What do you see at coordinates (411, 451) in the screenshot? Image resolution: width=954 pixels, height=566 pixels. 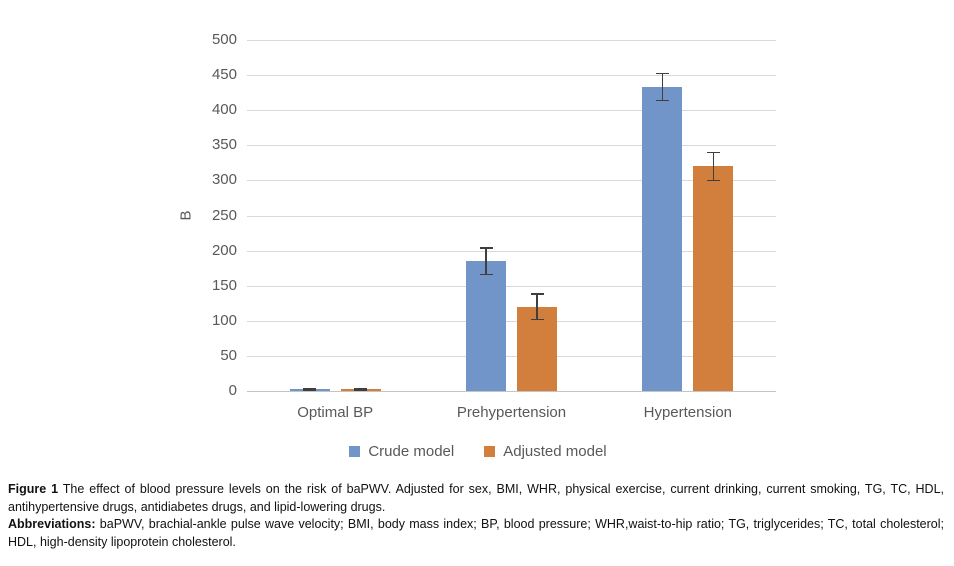 I see `legend-label-crude-model: Crude model` at bounding box center [411, 451].